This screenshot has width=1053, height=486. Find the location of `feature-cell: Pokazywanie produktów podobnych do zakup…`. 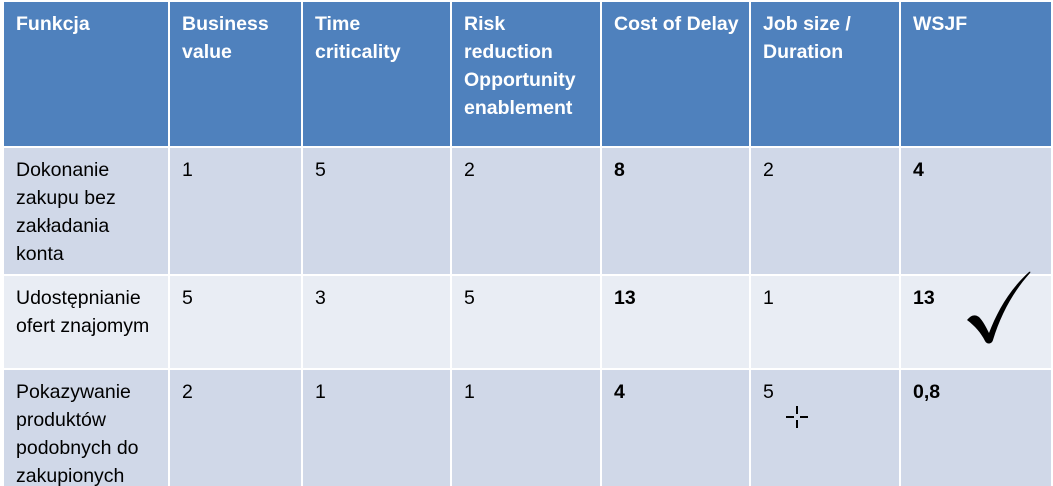

feature-cell: Pokazywanie produktów podobnych do zakup… is located at coordinates (86, 427).